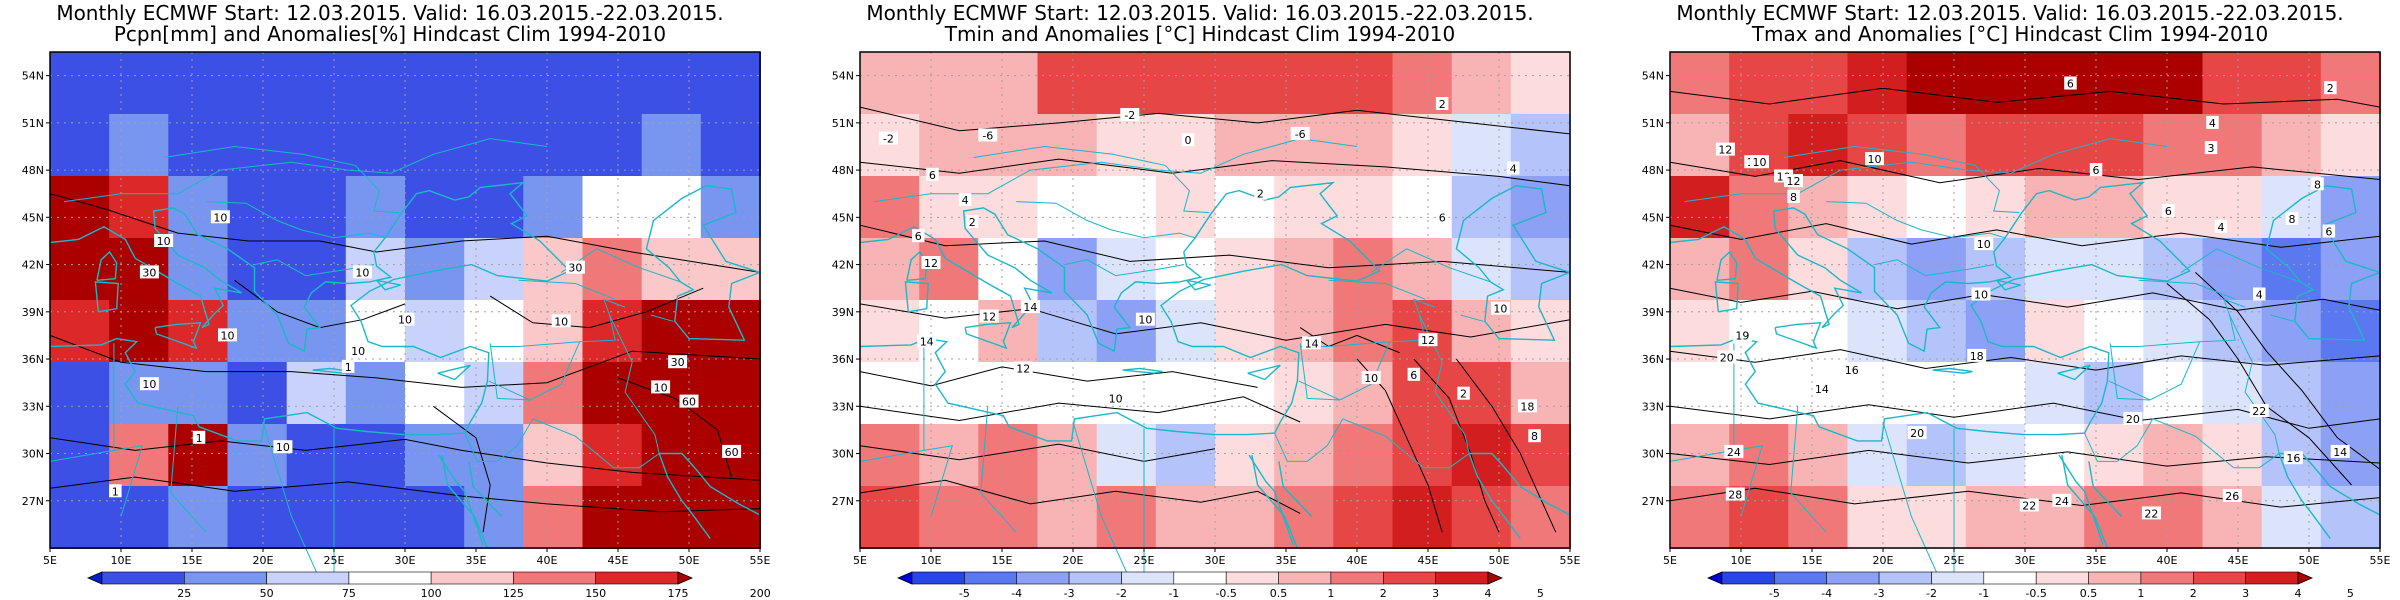 This screenshot has height=600, width=2400. What do you see at coordinates (964, 593) in the screenshot?
I see `colorbar-label: -5` at bounding box center [964, 593].